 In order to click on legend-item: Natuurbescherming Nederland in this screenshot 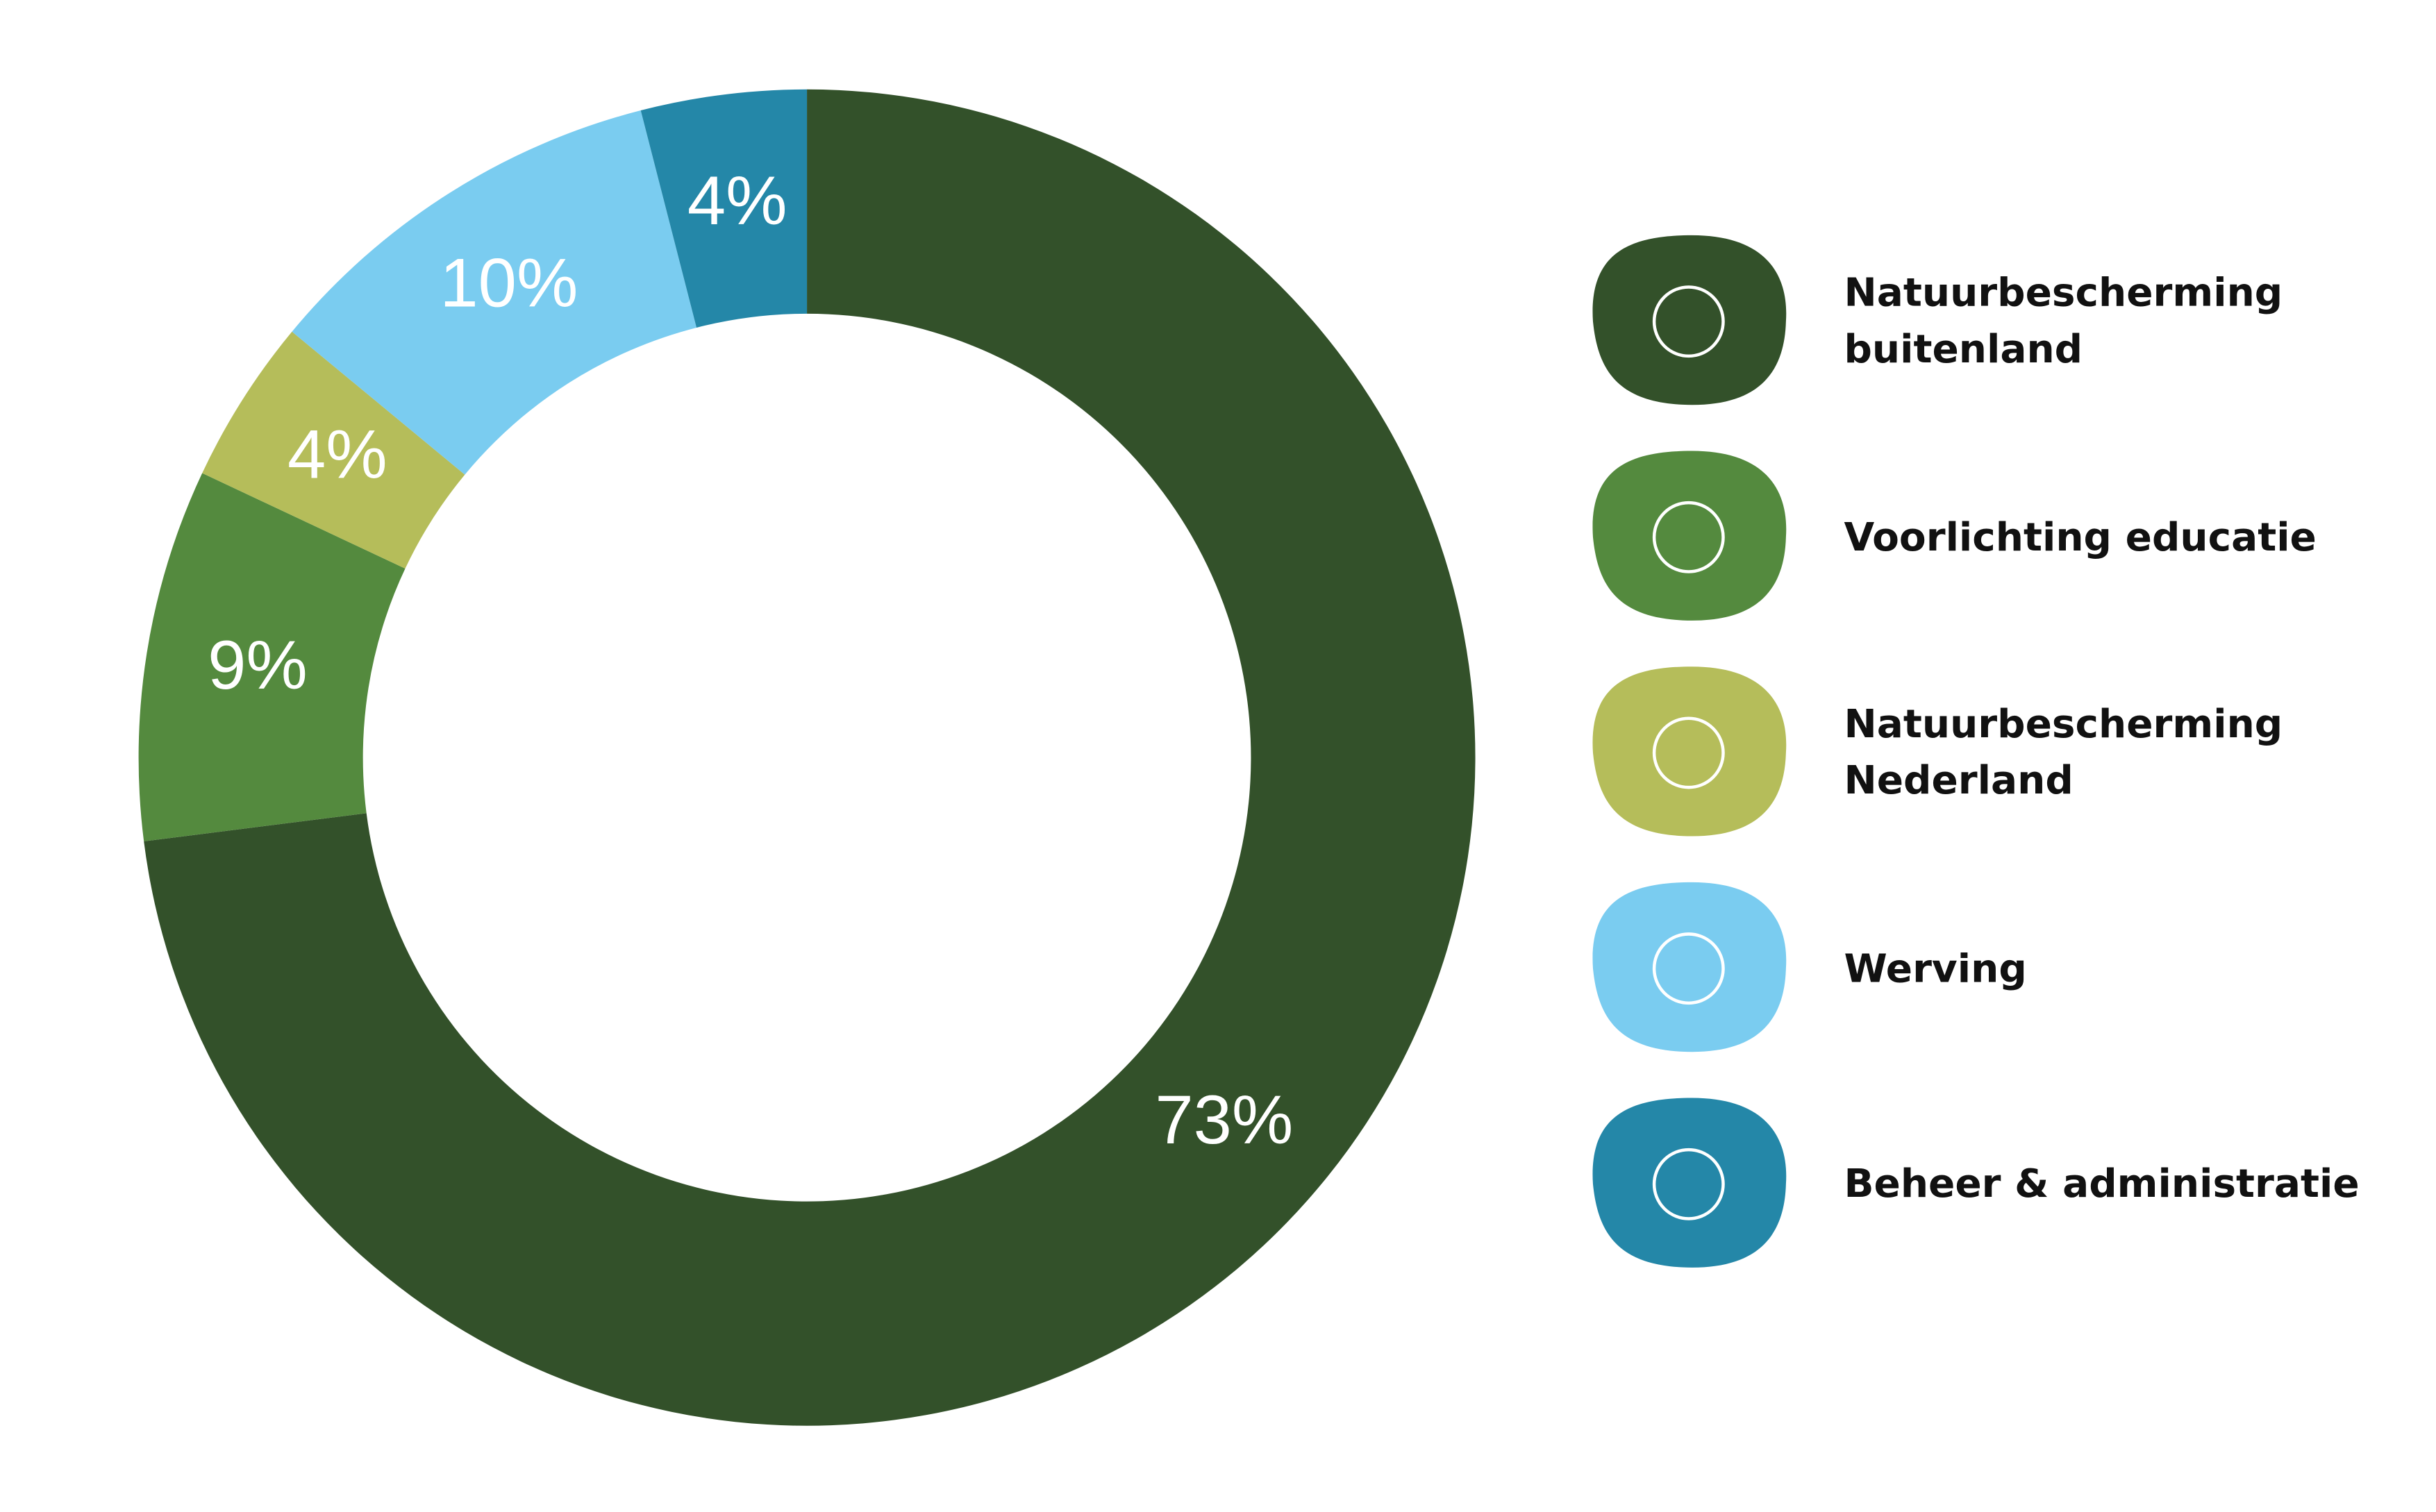, I will do `click(2063, 751)`.